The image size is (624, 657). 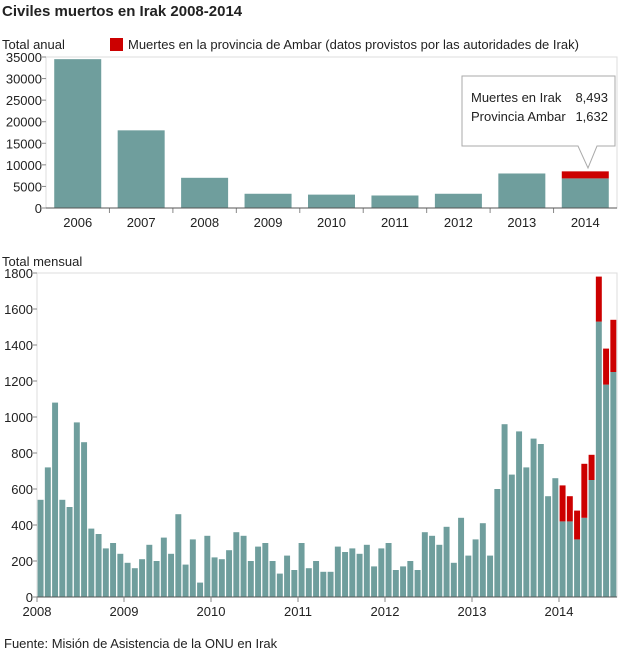 What do you see at coordinates (24, 100) in the screenshot?
I see `annual-y-tick-label: 25000` at bounding box center [24, 100].